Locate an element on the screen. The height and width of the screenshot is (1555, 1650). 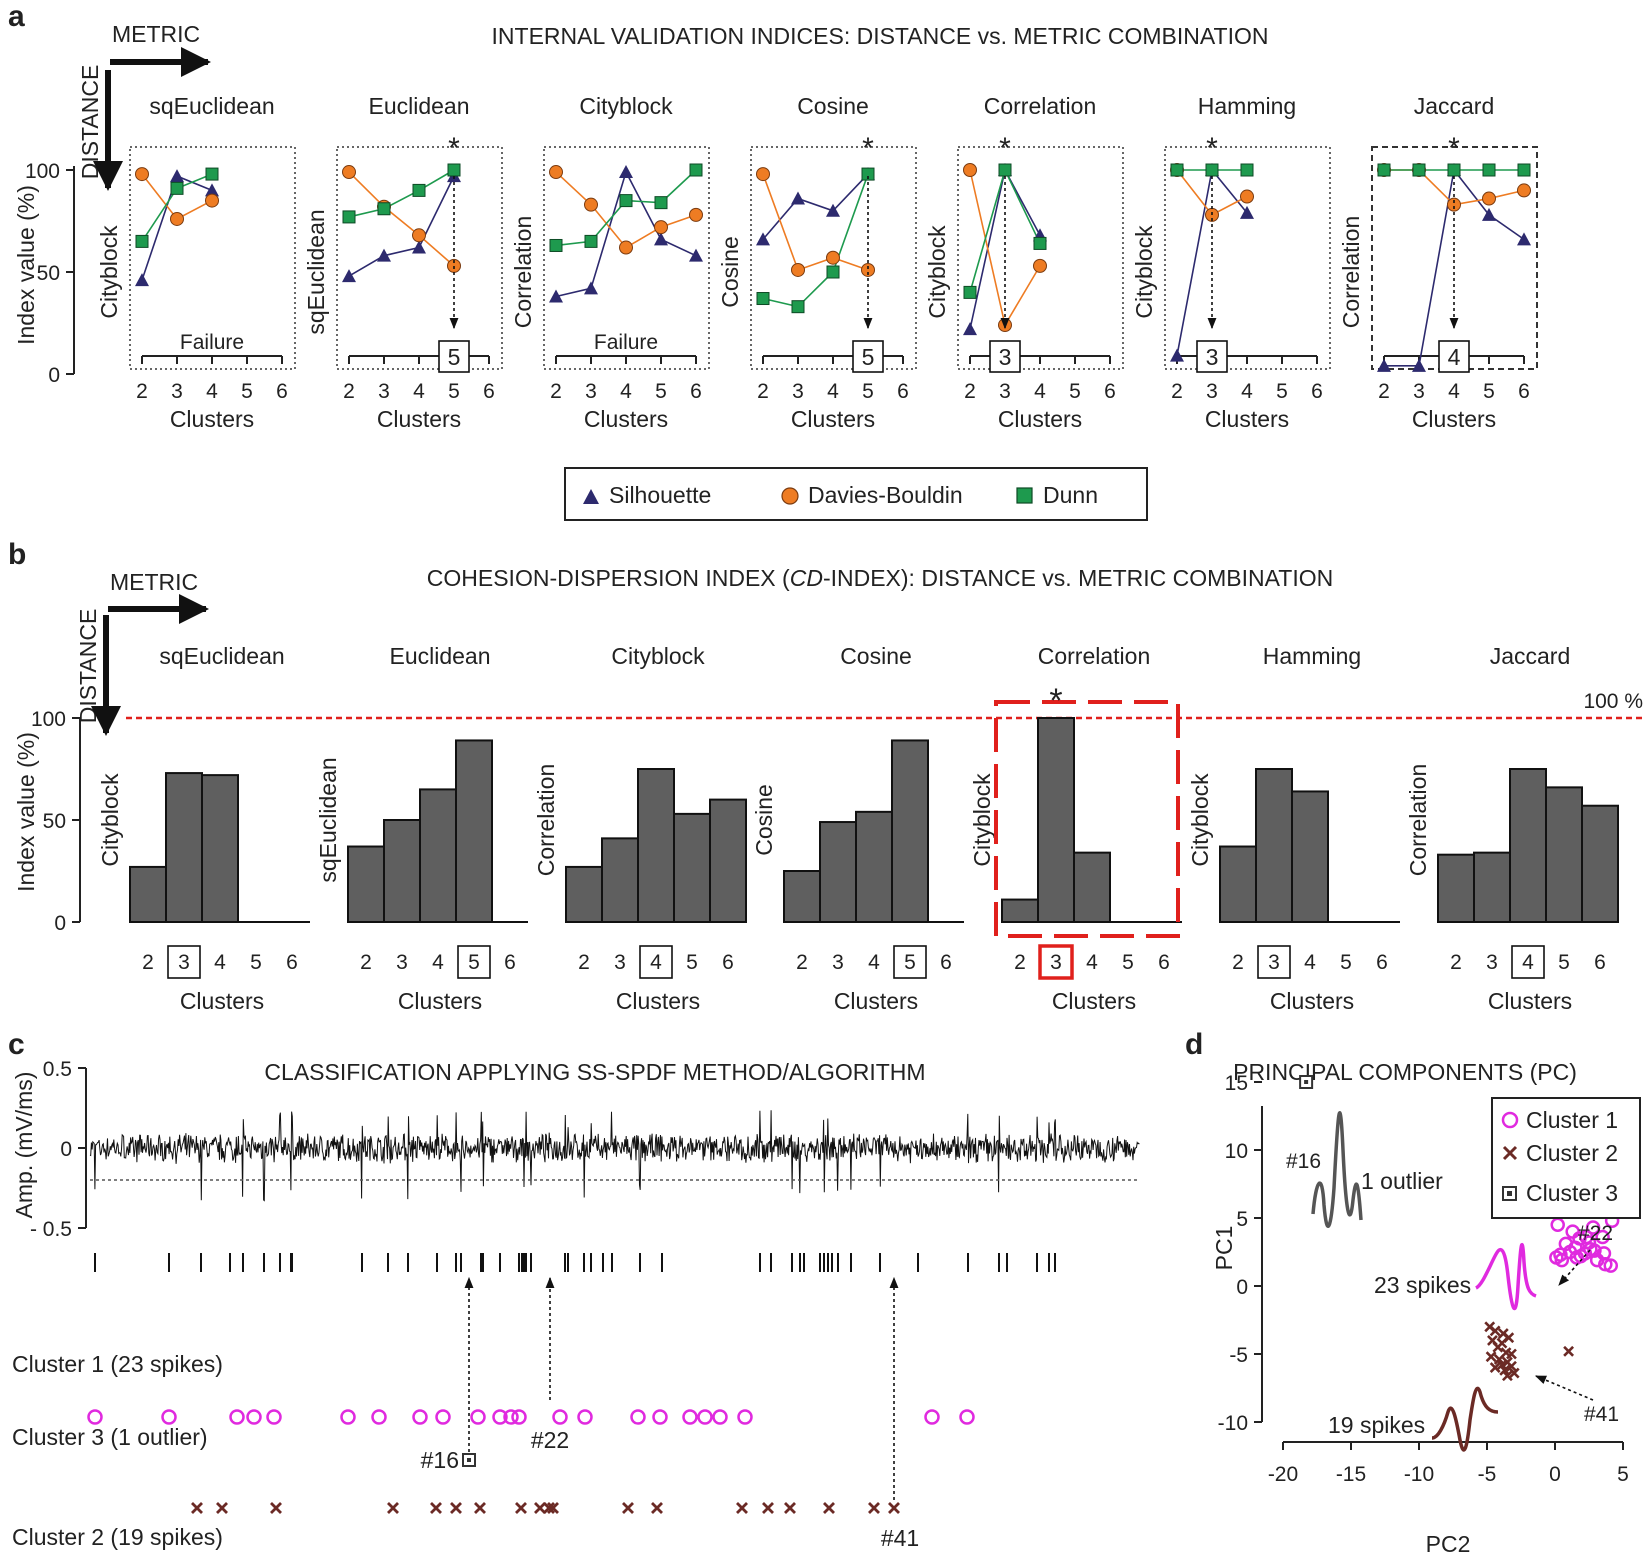
cluster2-count-label: 19 spikes is located at coordinates (1376, 1425).